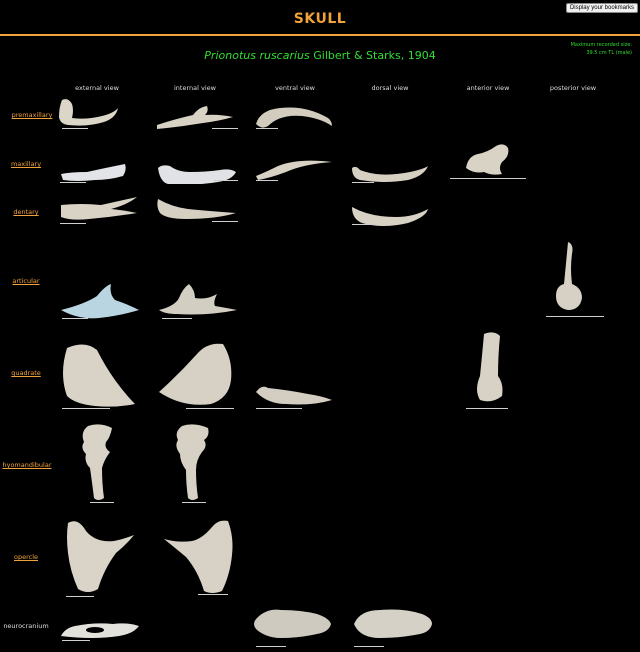 The height and width of the screenshot is (652, 640). Describe the element at coordinates (294, 117) in the screenshot. I see `premaxillary-ventral-image` at that location.